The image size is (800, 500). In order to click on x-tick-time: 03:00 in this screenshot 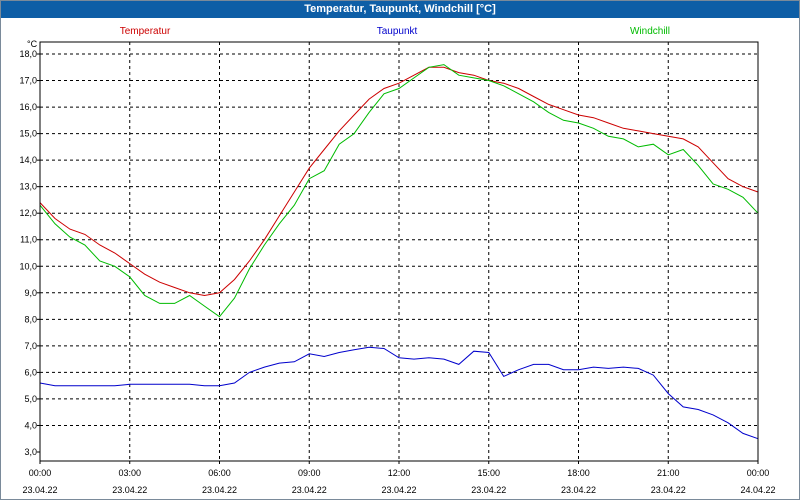, I will do `click(129, 473)`.